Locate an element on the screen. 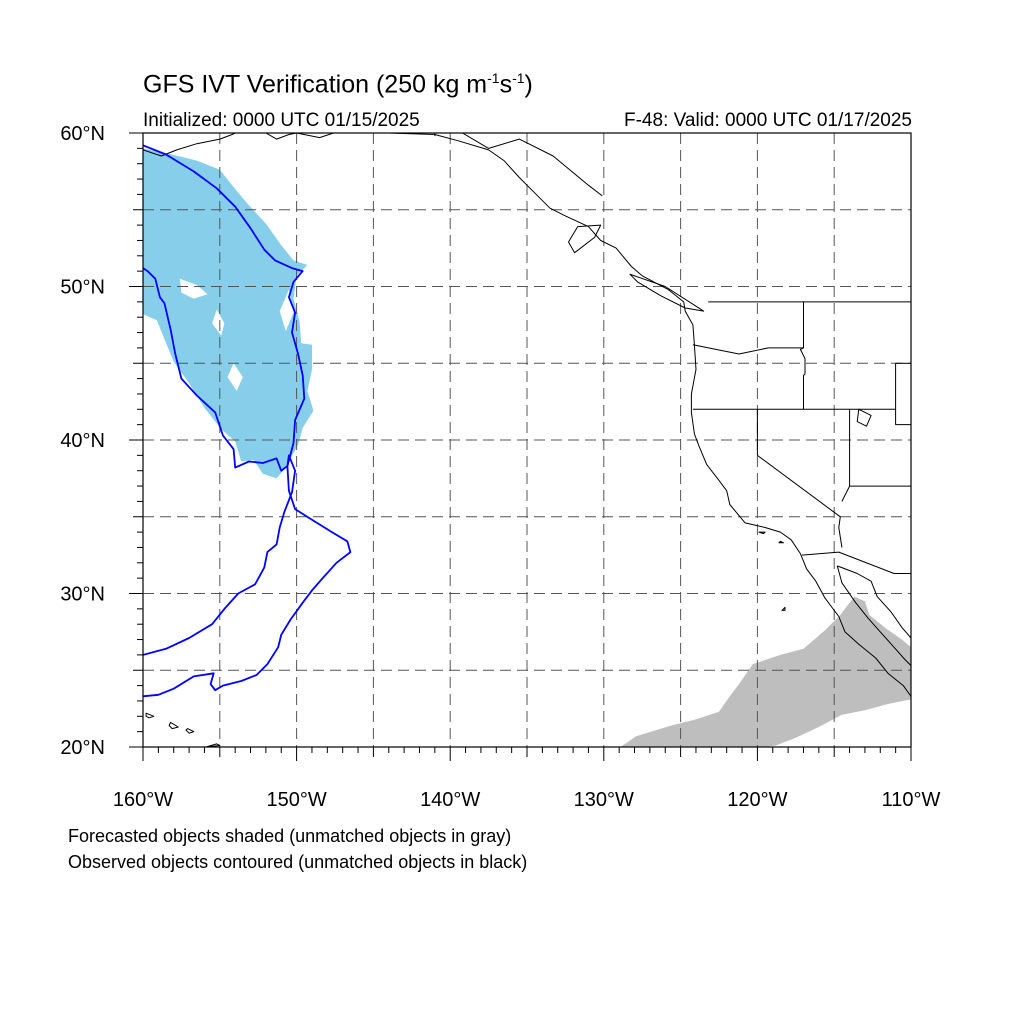 The height and width of the screenshot is (1024, 1024). lon-tick-label: 160°W is located at coordinates (143, 800).